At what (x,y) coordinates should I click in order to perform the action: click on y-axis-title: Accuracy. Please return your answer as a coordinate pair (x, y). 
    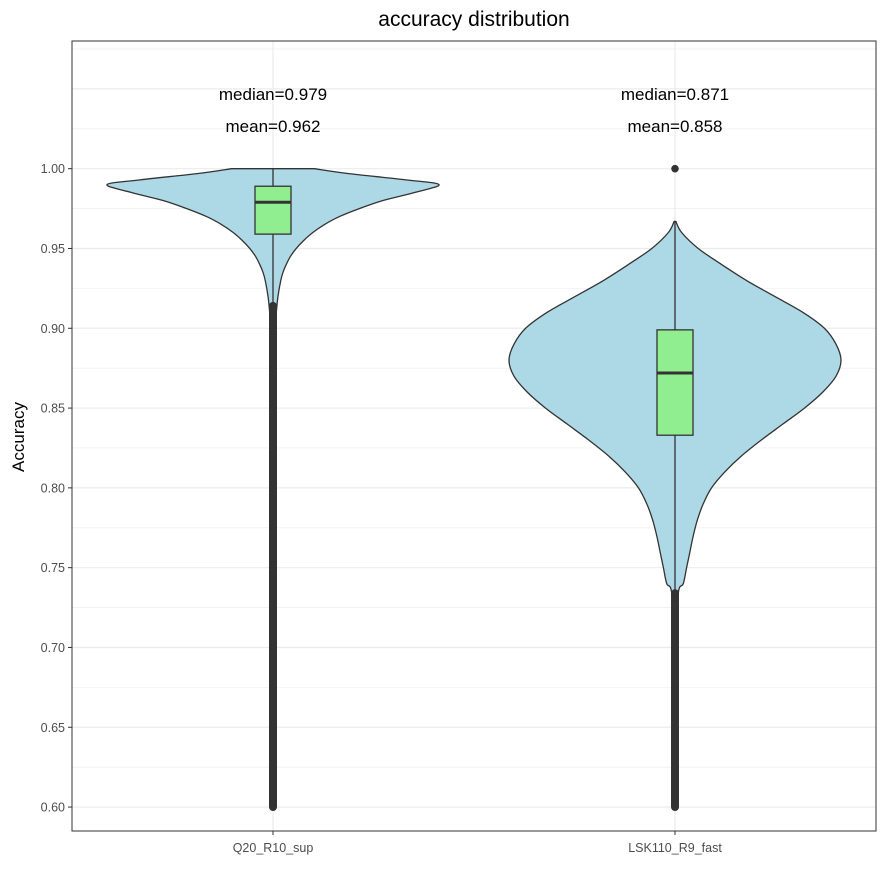
    Looking at the image, I should click on (18, 437).